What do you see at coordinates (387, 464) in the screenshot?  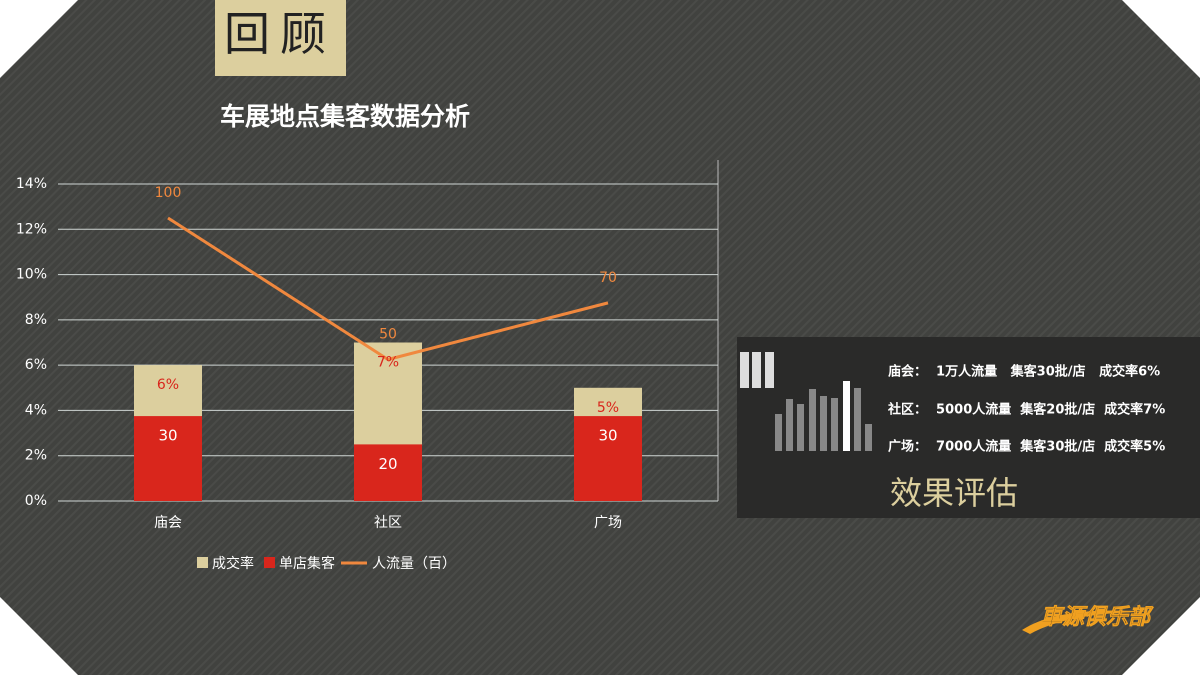 I see `data-label: 20` at bounding box center [387, 464].